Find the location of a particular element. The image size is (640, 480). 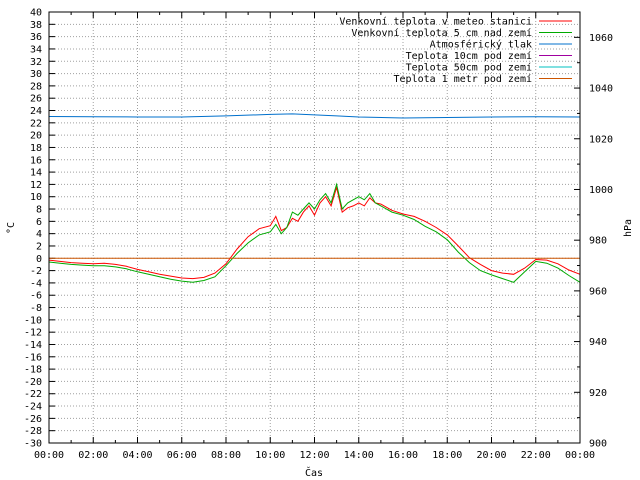

y2-tick-label: 900 is located at coordinates (598, 444).